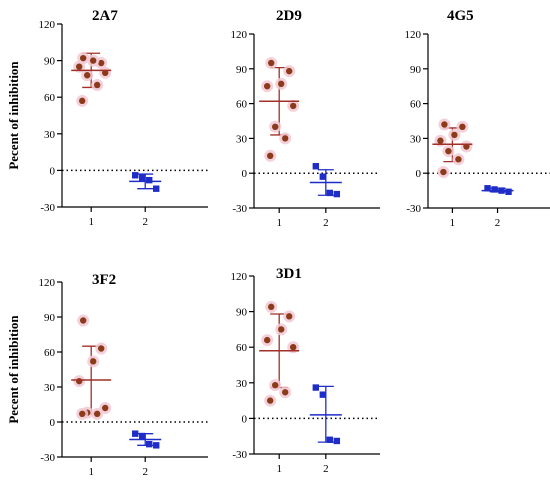  What do you see at coordinates (105, 16) in the screenshot?
I see `panel-title: 2A7` at bounding box center [105, 16].